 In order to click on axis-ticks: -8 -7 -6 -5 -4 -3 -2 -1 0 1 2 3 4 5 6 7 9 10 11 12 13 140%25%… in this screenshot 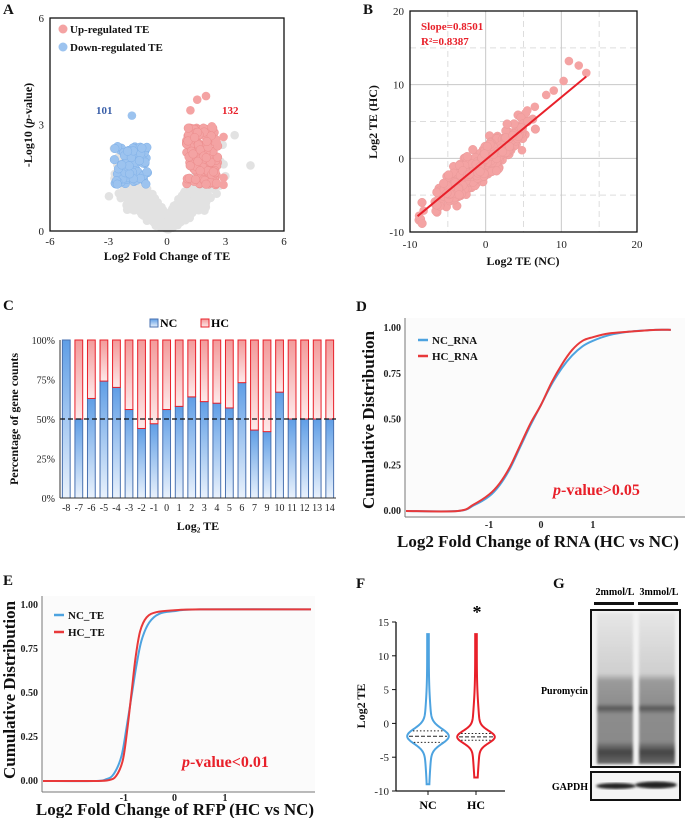, I will do `click(183, 425)`.